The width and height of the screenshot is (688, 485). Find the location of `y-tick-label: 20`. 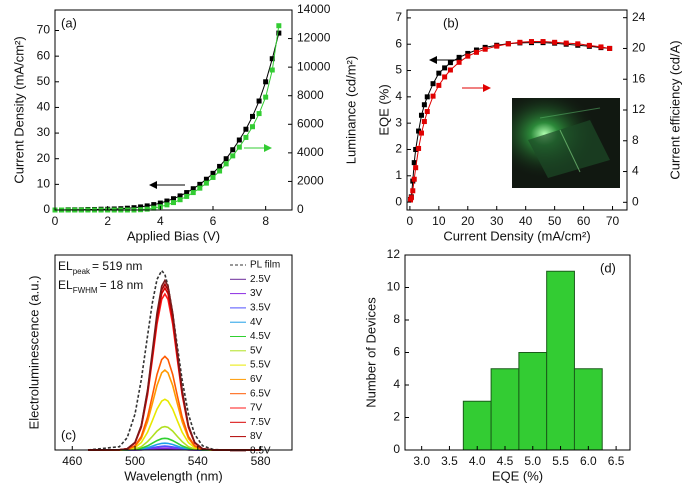

y-tick-label: 20 is located at coordinates (44, 158).